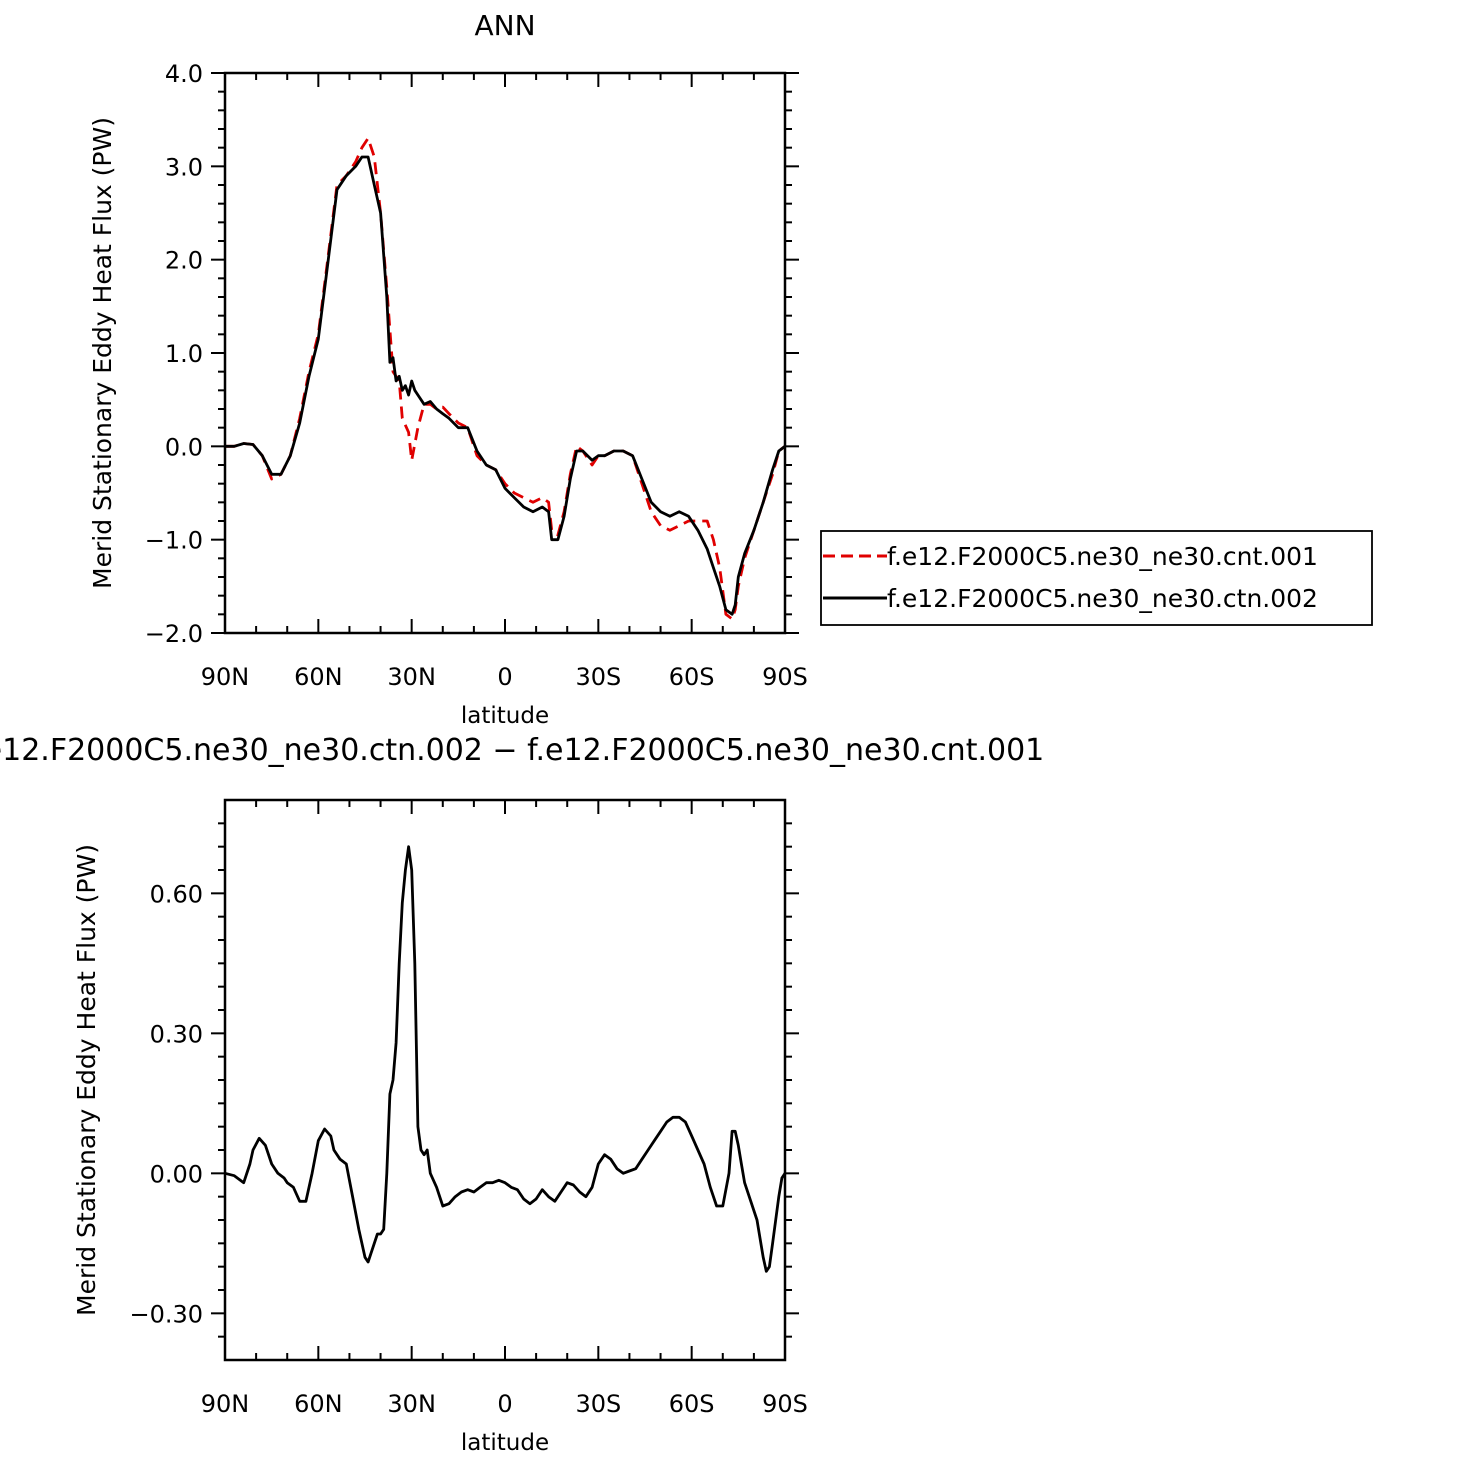 The height and width of the screenshot is (1463, 1461). I want to click on top-x-tick-label: 30N, so click(411, 677).